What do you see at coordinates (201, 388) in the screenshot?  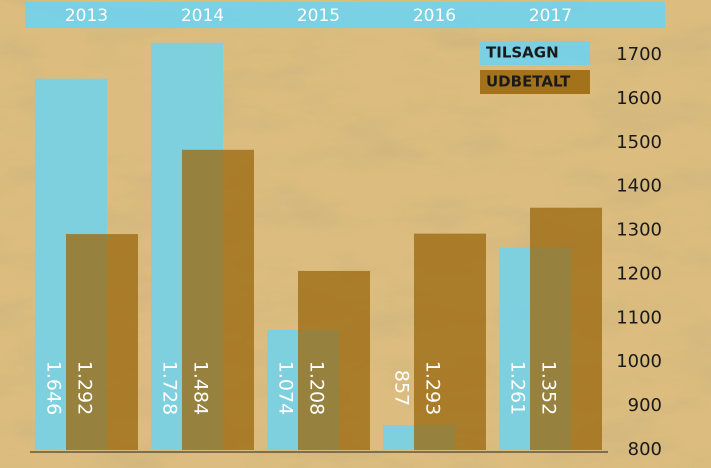 I see `value-label: 1.484` at bounding box center [201, 388].